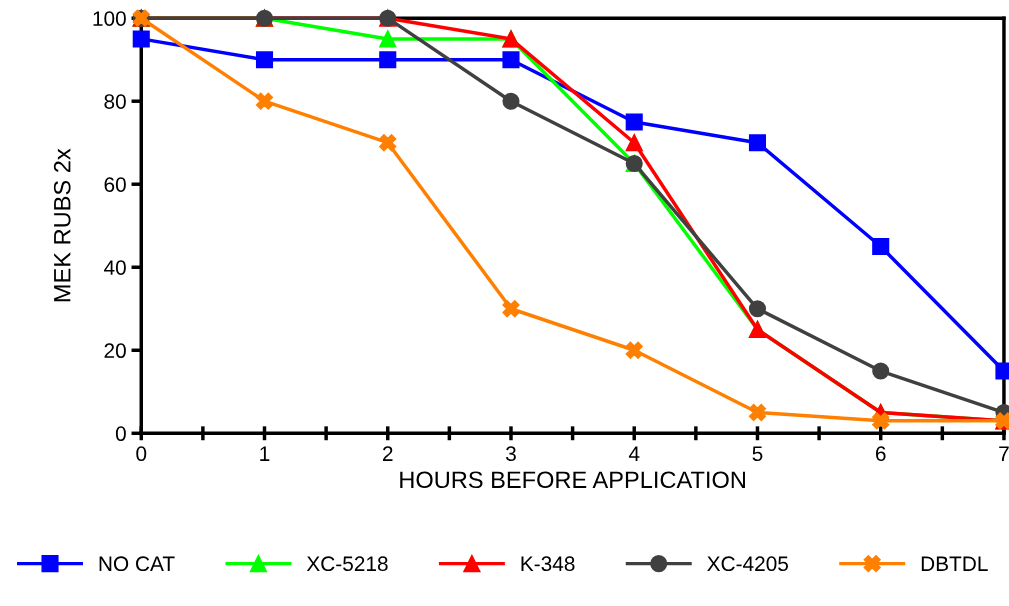 The width and height of the screenshot is (1009, 606). Describe the element at coordinates (880, 454) in the screenshot. I see `x-tick-label: 6` at that location.